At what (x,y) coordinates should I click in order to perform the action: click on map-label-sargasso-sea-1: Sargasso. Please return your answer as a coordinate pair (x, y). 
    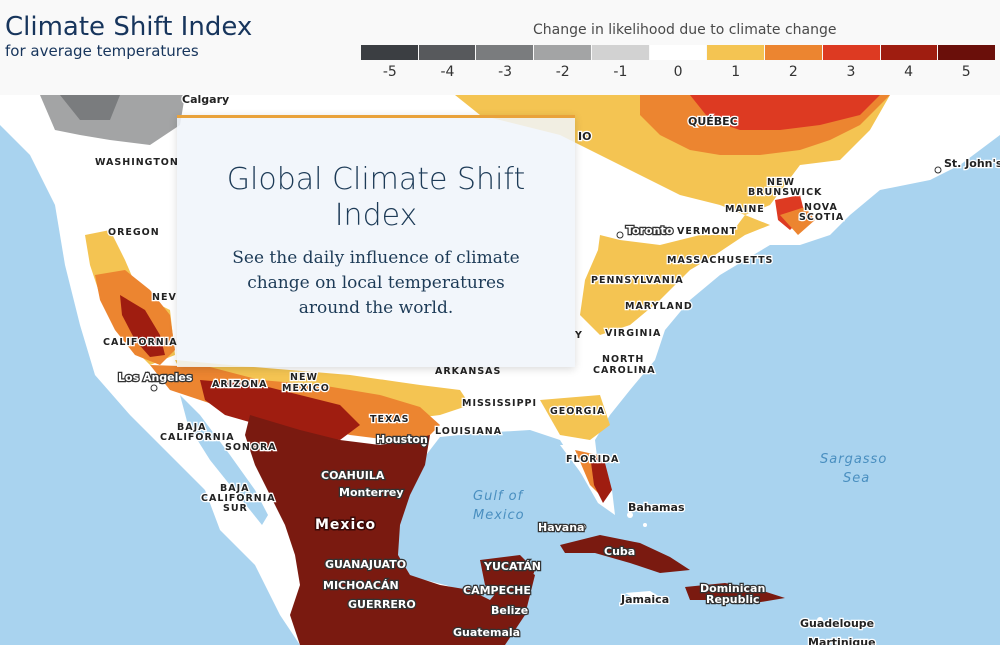
    Looking at the image, I should click on (853, 459).